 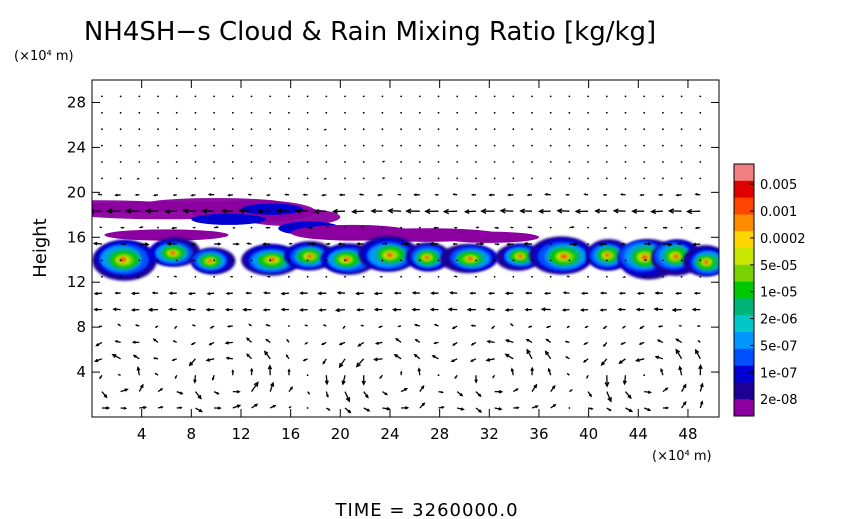 What do you see at coordinates (779, 320) in the screenshot?
I see `colorbar-label: 2e-06` at bounding box center [779, 320].